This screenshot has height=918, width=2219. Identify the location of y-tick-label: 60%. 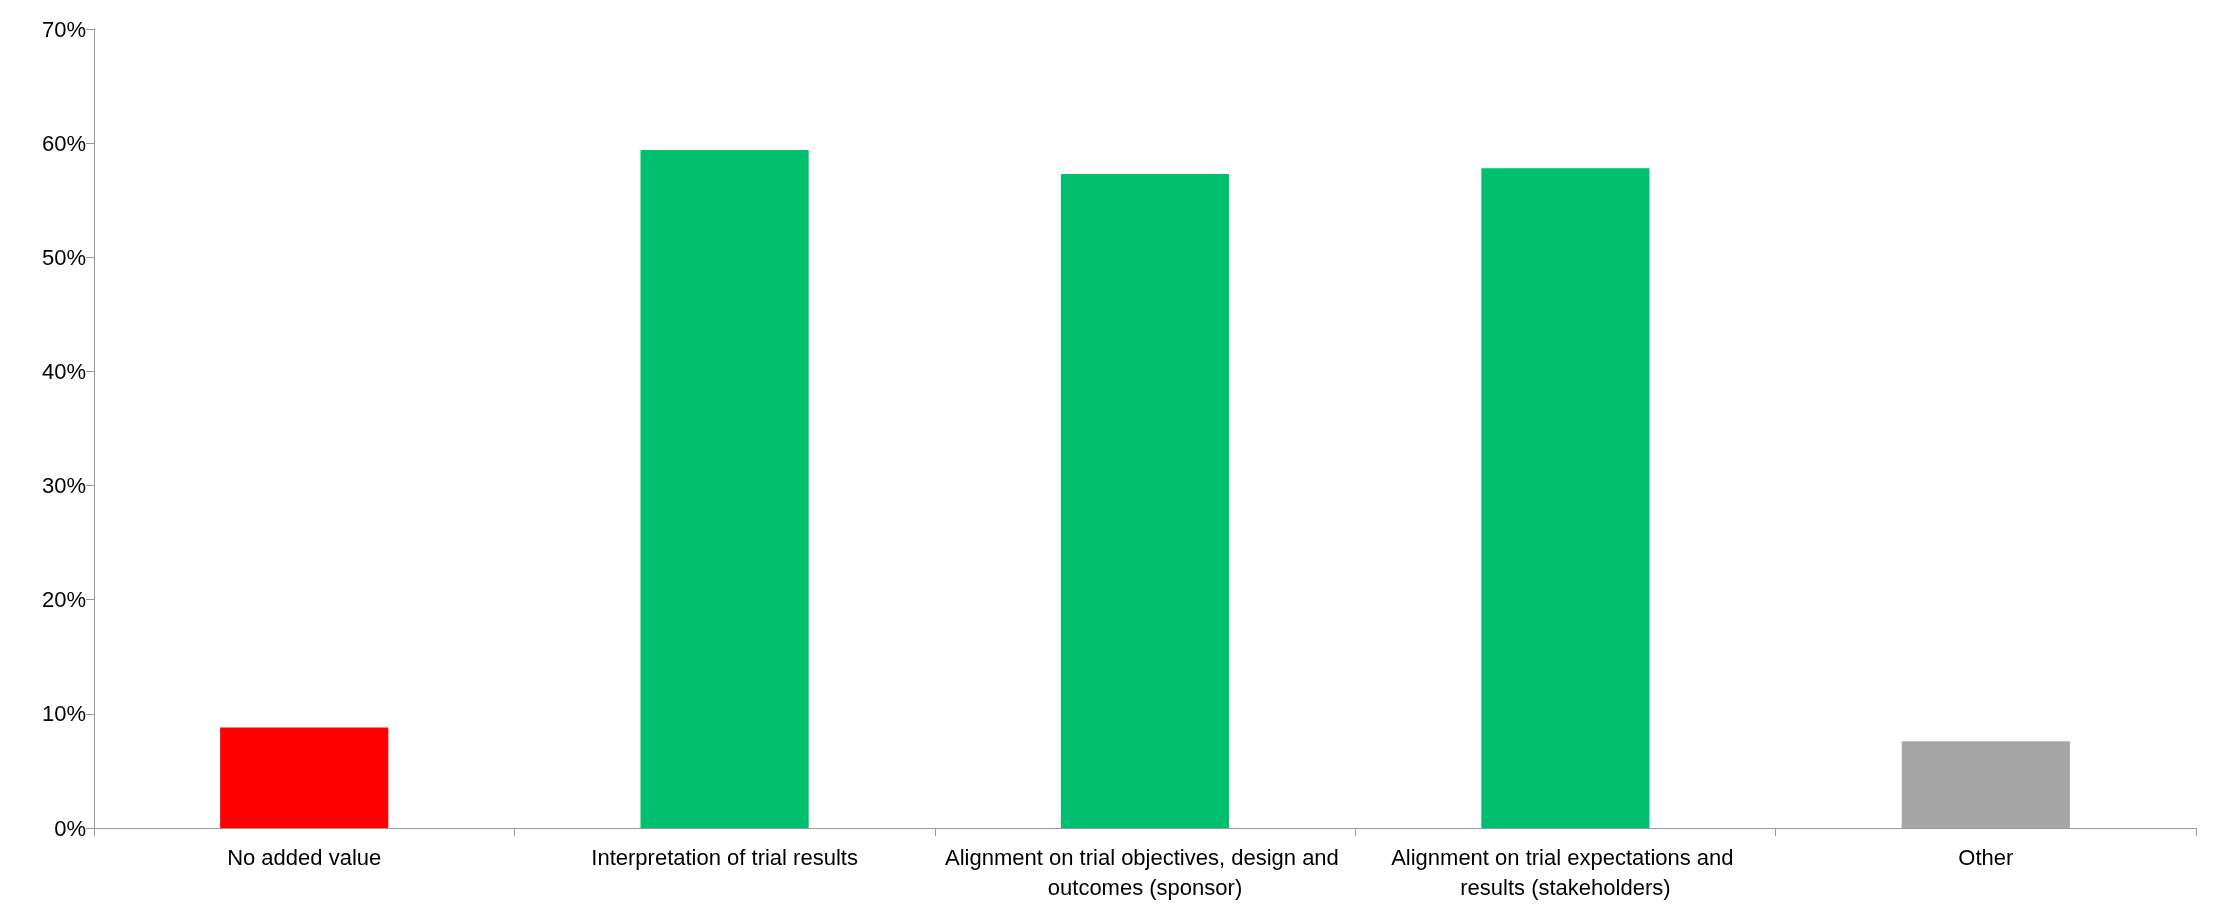
(63, 143).